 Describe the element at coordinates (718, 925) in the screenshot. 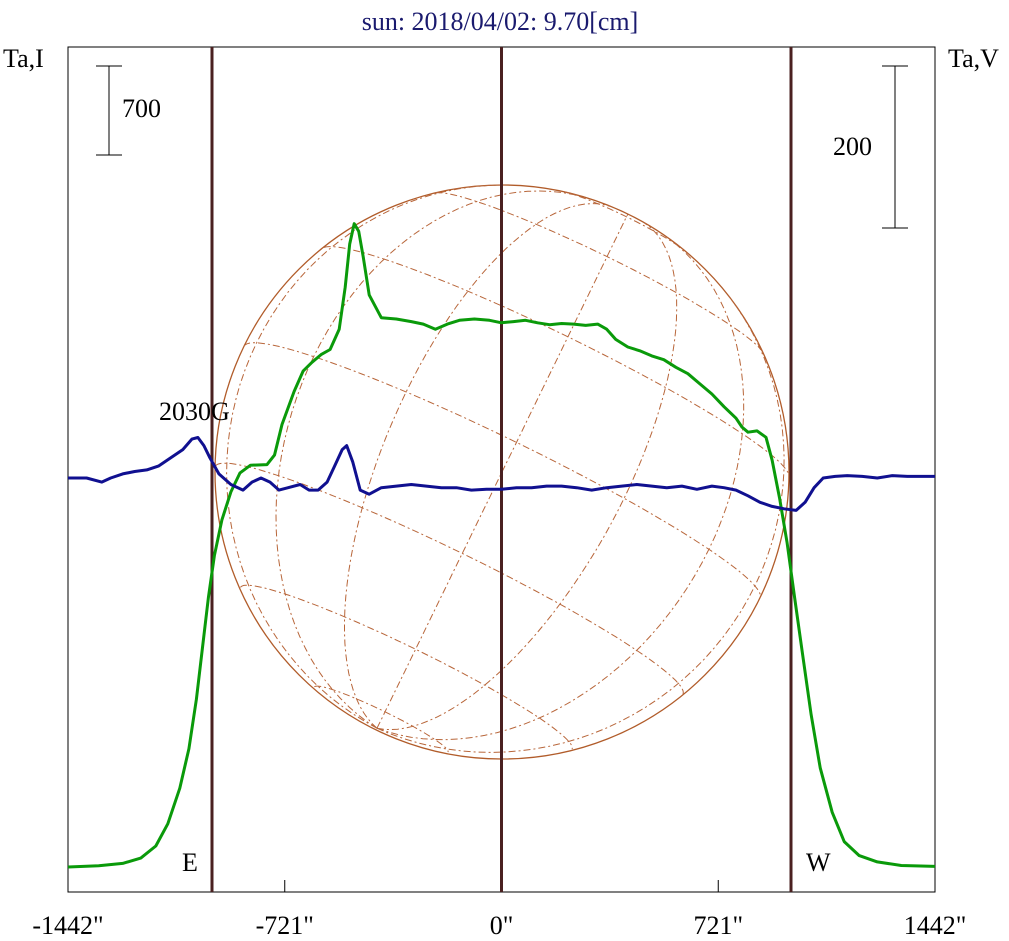

I see `x-tick-label: 721"` at that location.